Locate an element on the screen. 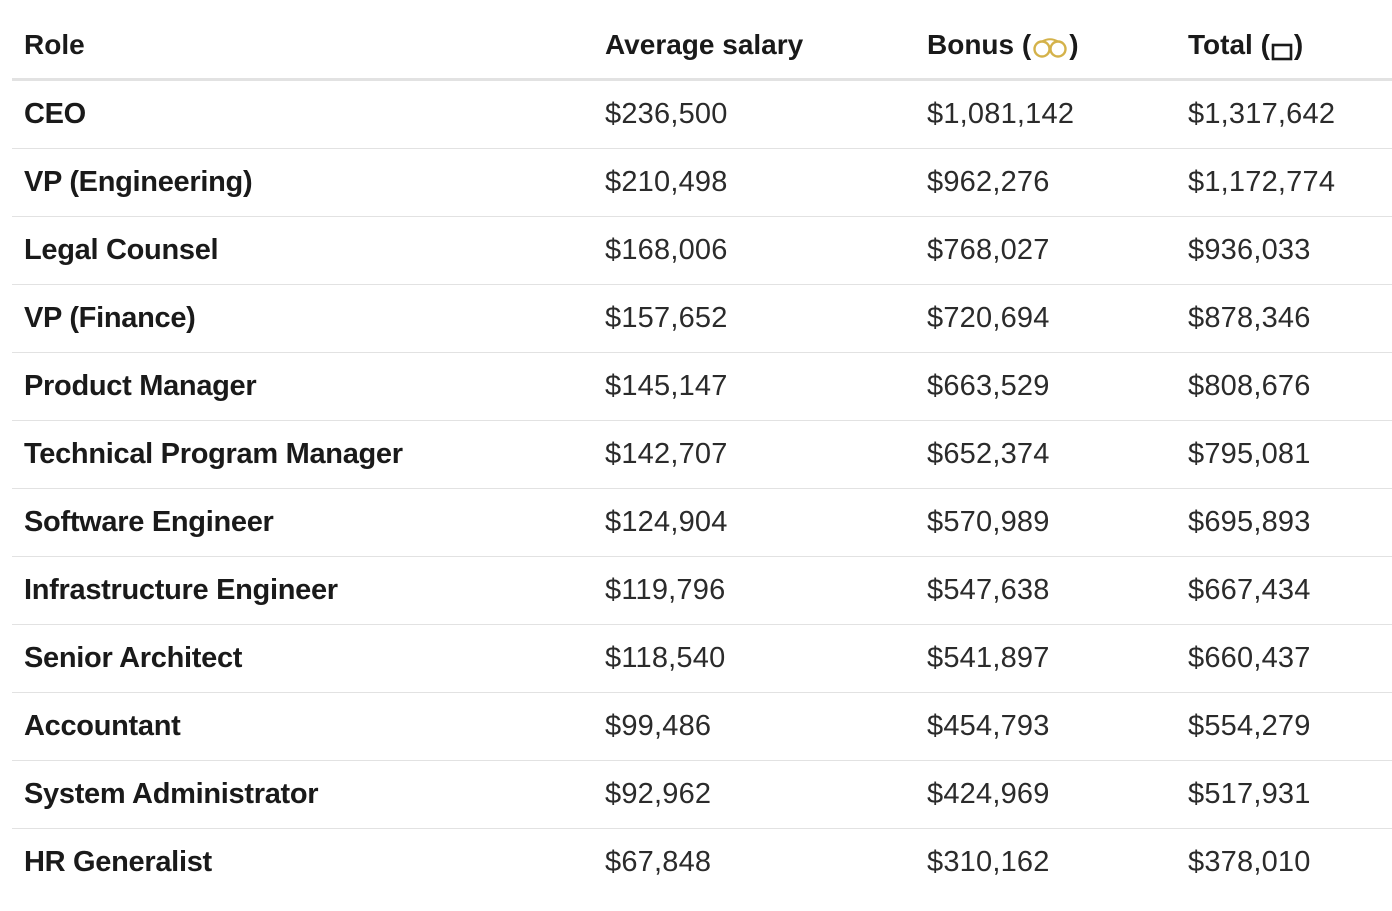 This screenshot has height=911, width=1392. total-cell: $936,033 is located at coordinates (1290, 250).